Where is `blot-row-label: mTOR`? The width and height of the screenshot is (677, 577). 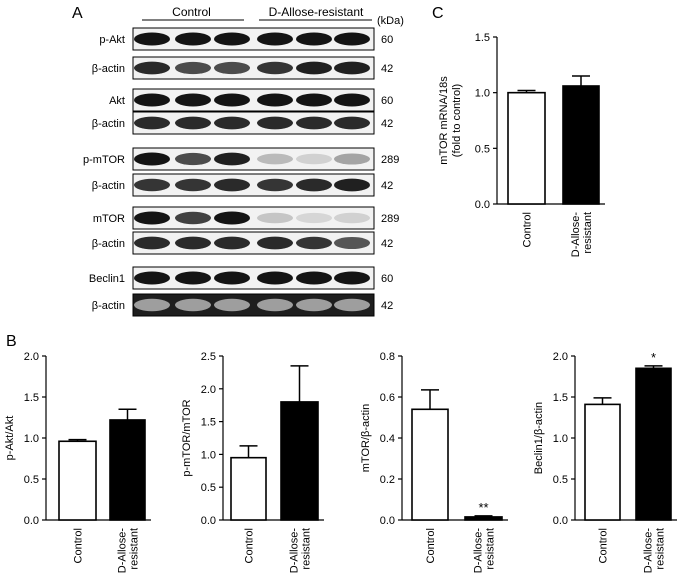
blot-row-label: mTOR is located at coordinates (109, 219).